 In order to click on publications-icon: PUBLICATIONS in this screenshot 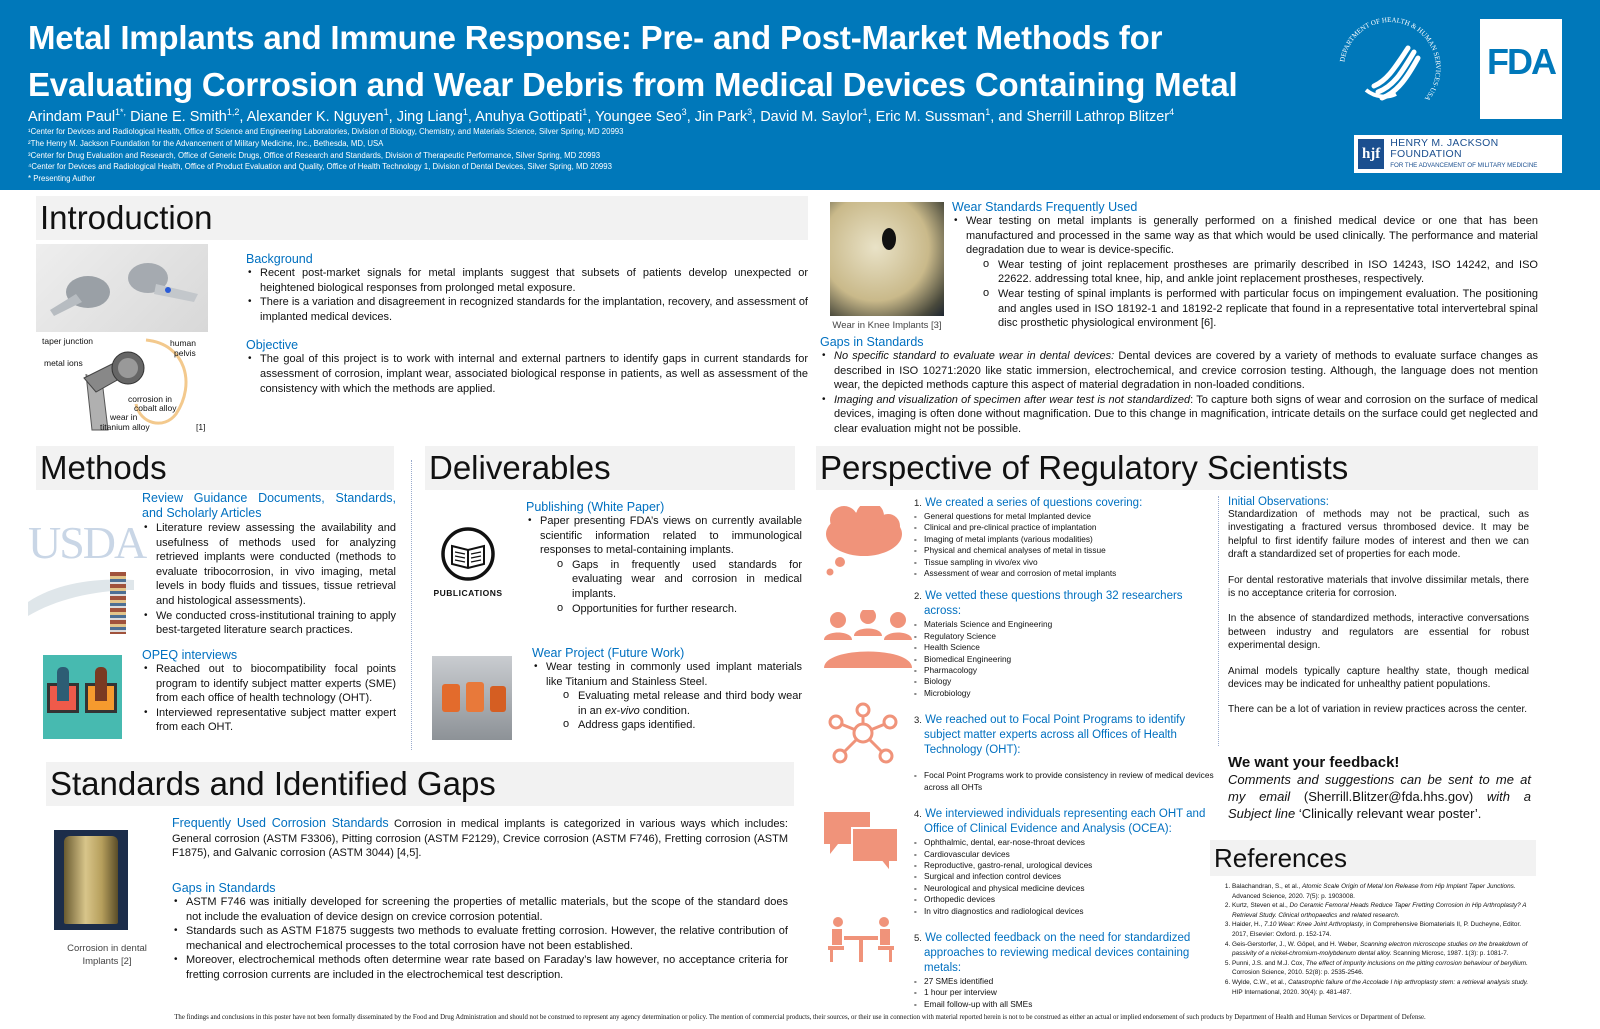, I will do `click(468, 564)`.